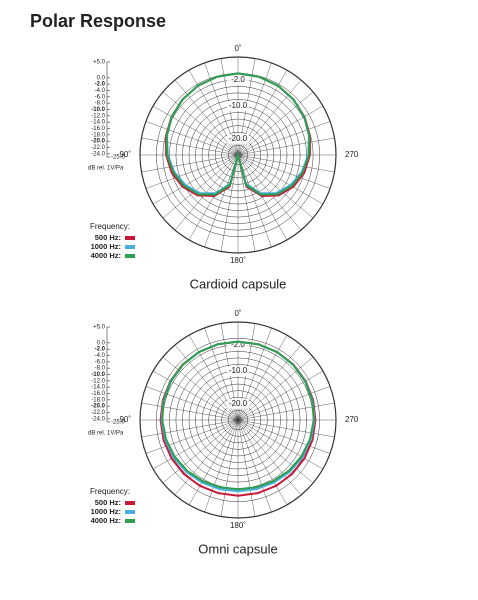 The width and height of the screenshot is (478, 600). What do you see at coordinates (238, 283) in the screenshot?
I see `caption: Cardioid capsule` at bounding box center [238, 283].